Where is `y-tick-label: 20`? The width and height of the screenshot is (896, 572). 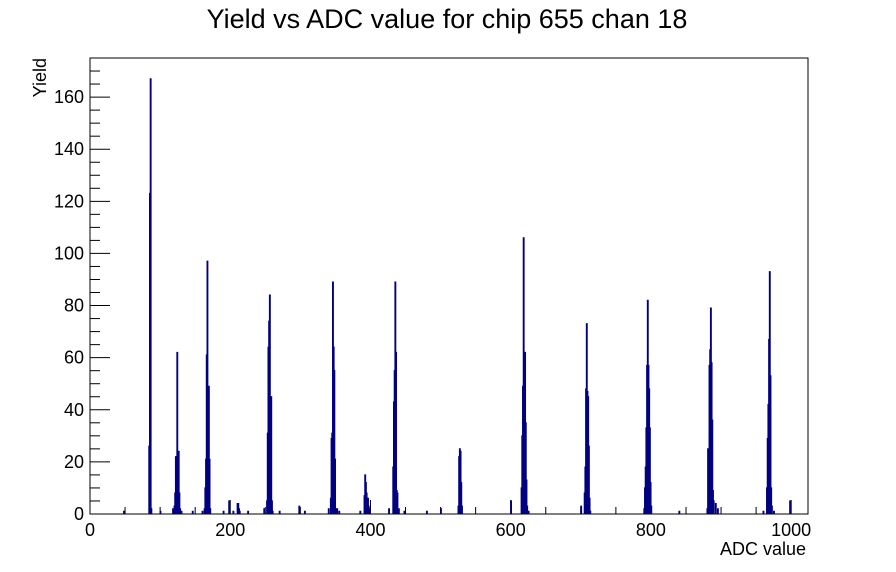 y-tick-label: 20 is located at coordinates (74, 462).